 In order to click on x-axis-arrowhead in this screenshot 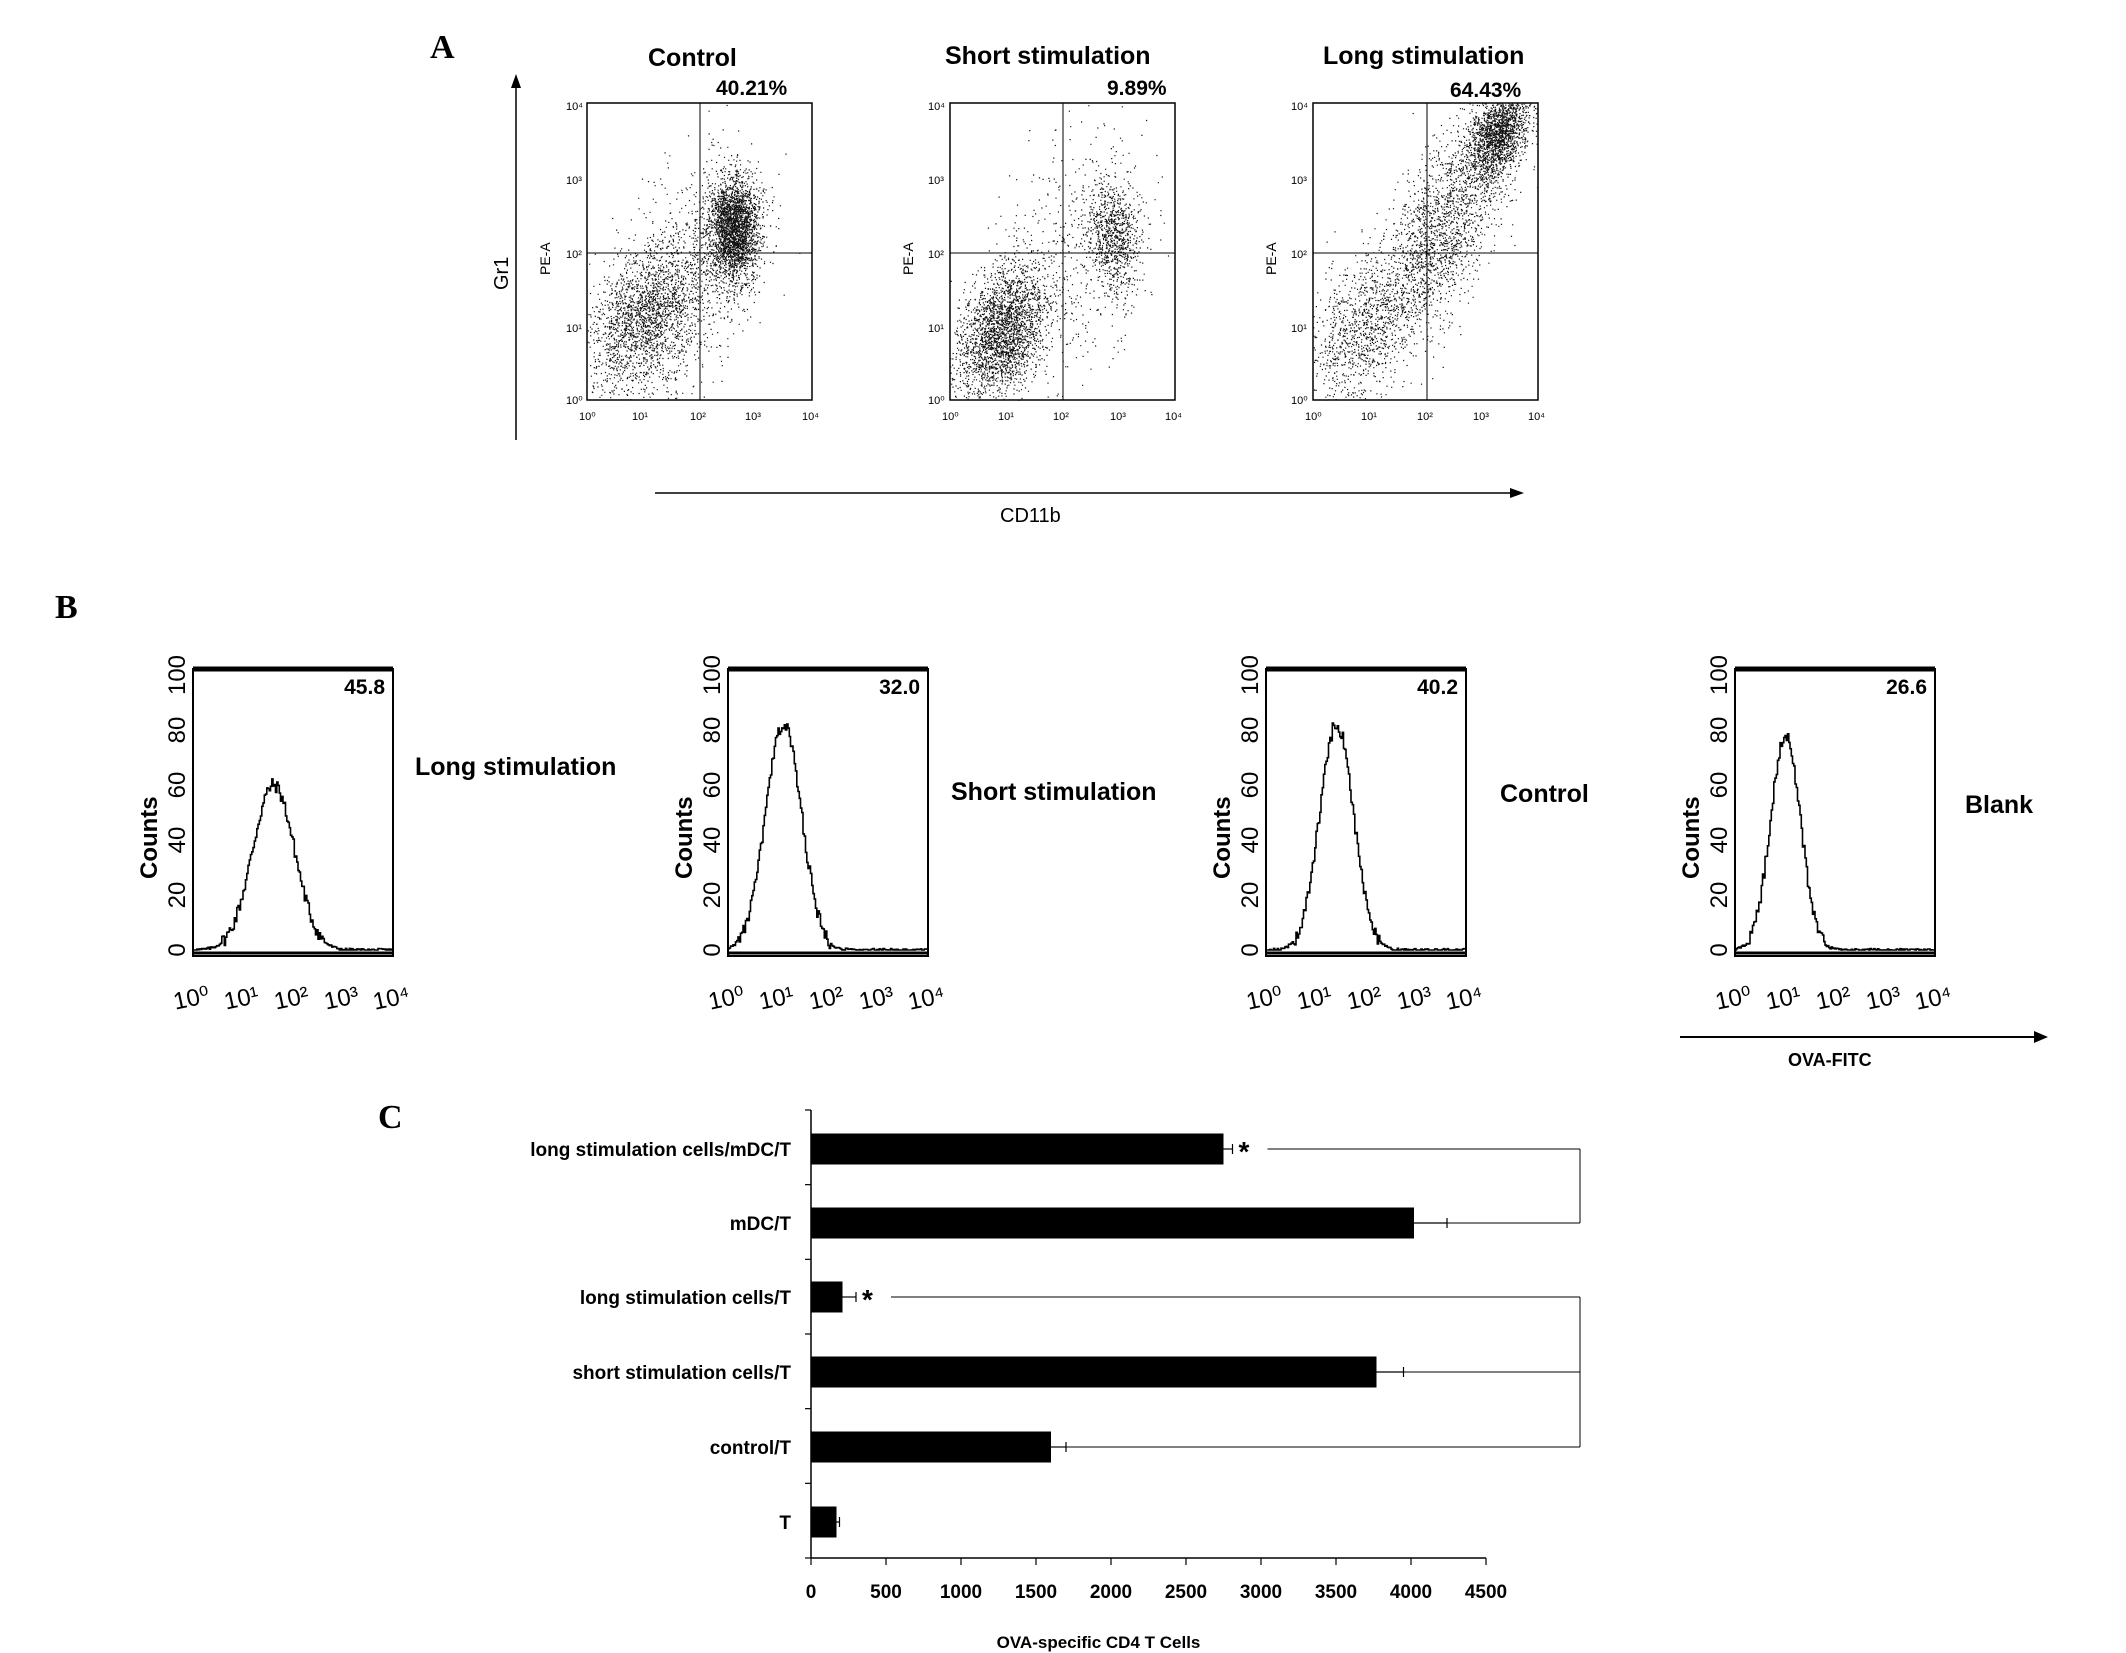, I will do `click(1517, 493)`.